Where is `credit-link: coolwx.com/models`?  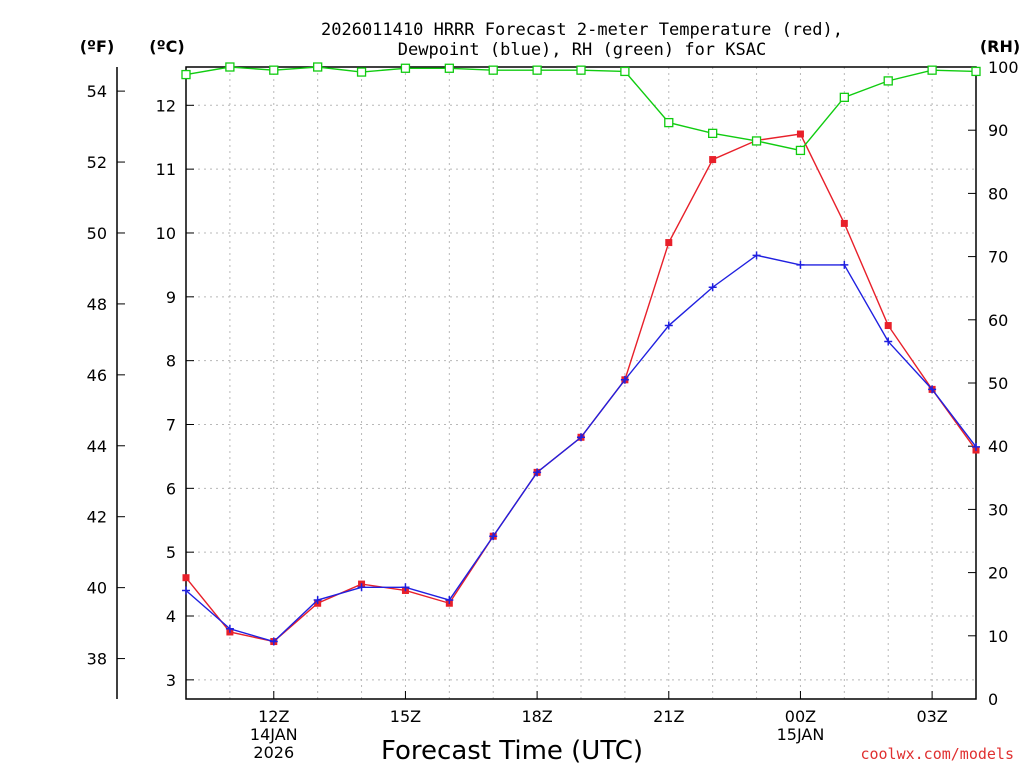 credit-link: coolwx.com/models is located at coordinates (937, 754).